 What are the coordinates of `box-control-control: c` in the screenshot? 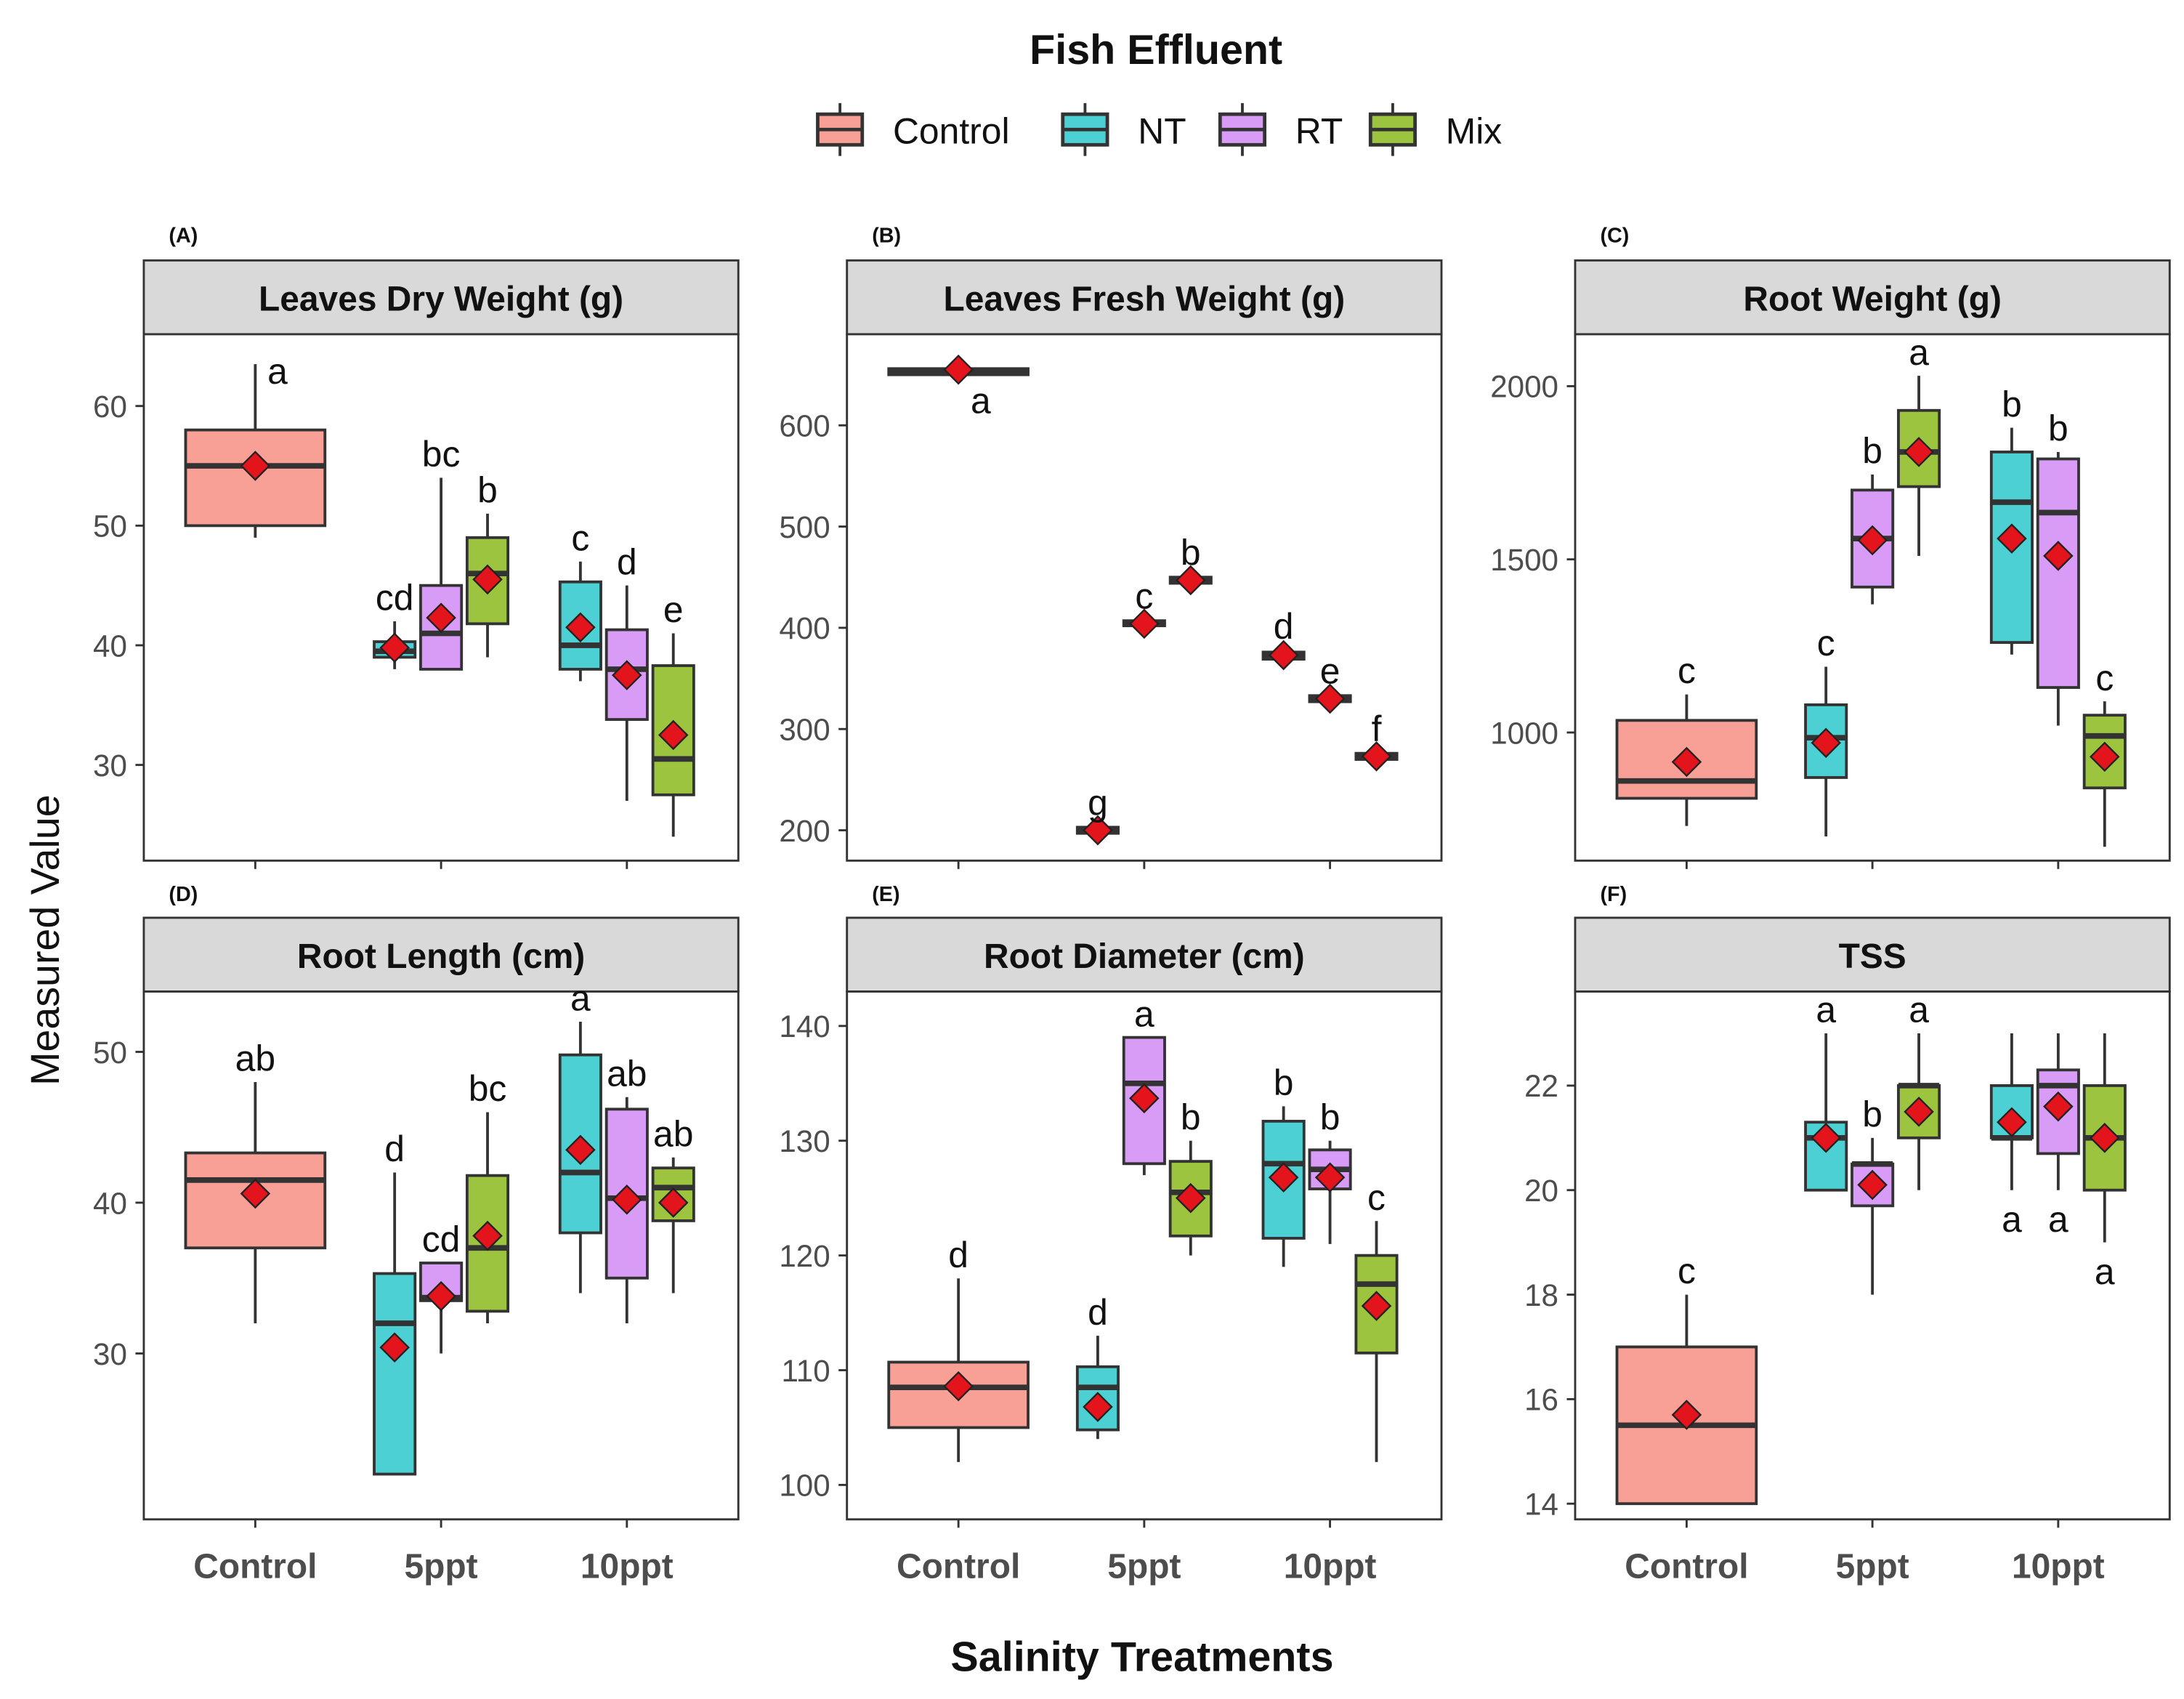 It's located at (1686, 1378).